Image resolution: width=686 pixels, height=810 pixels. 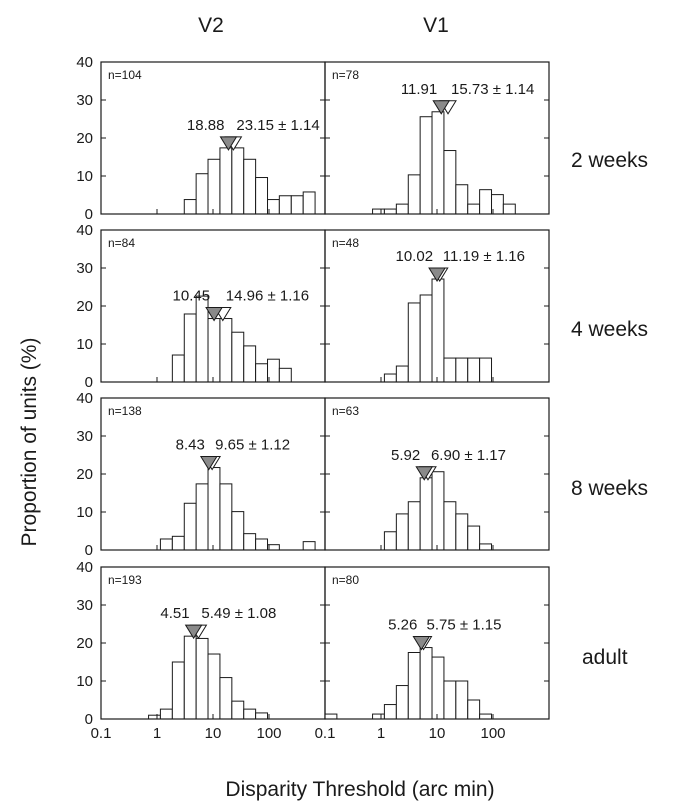 What do you see at coordinates (345, 75) in the screenshot?
I see `n-count-label: n=78` at bounding box center [345, 75].